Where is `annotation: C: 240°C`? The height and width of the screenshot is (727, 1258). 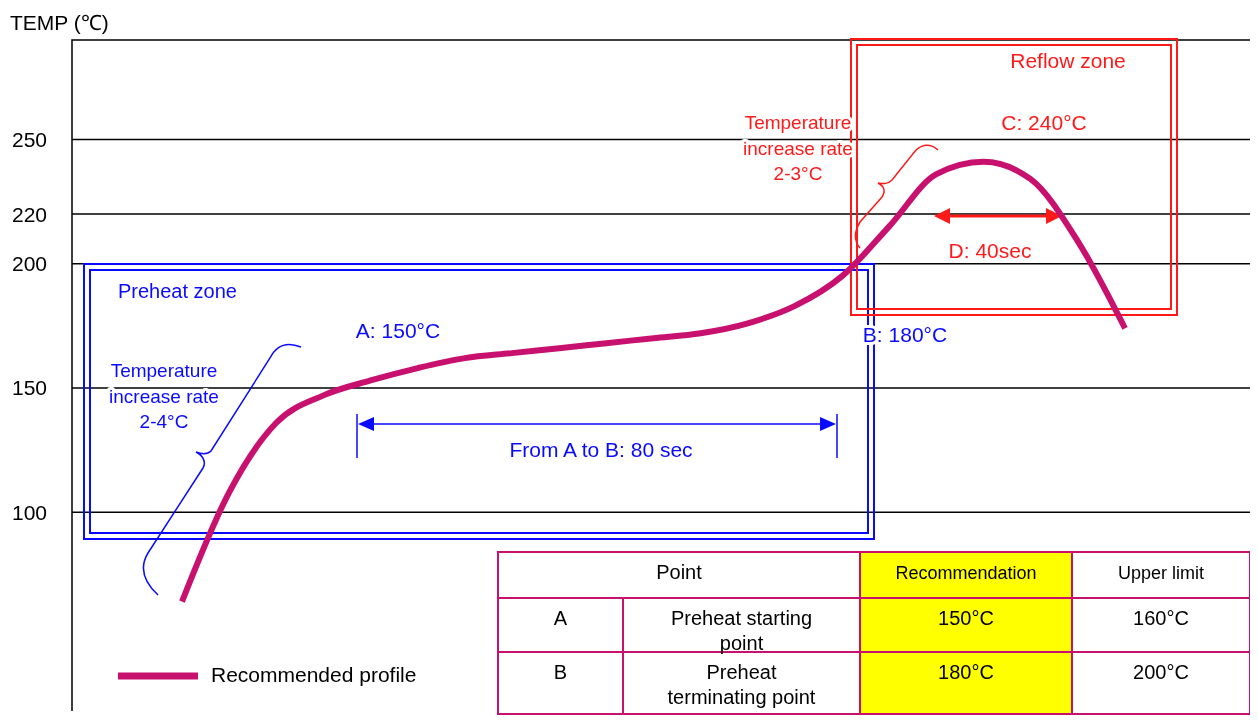
annotation: C: 240°C is located at coordinates (1044, 122).